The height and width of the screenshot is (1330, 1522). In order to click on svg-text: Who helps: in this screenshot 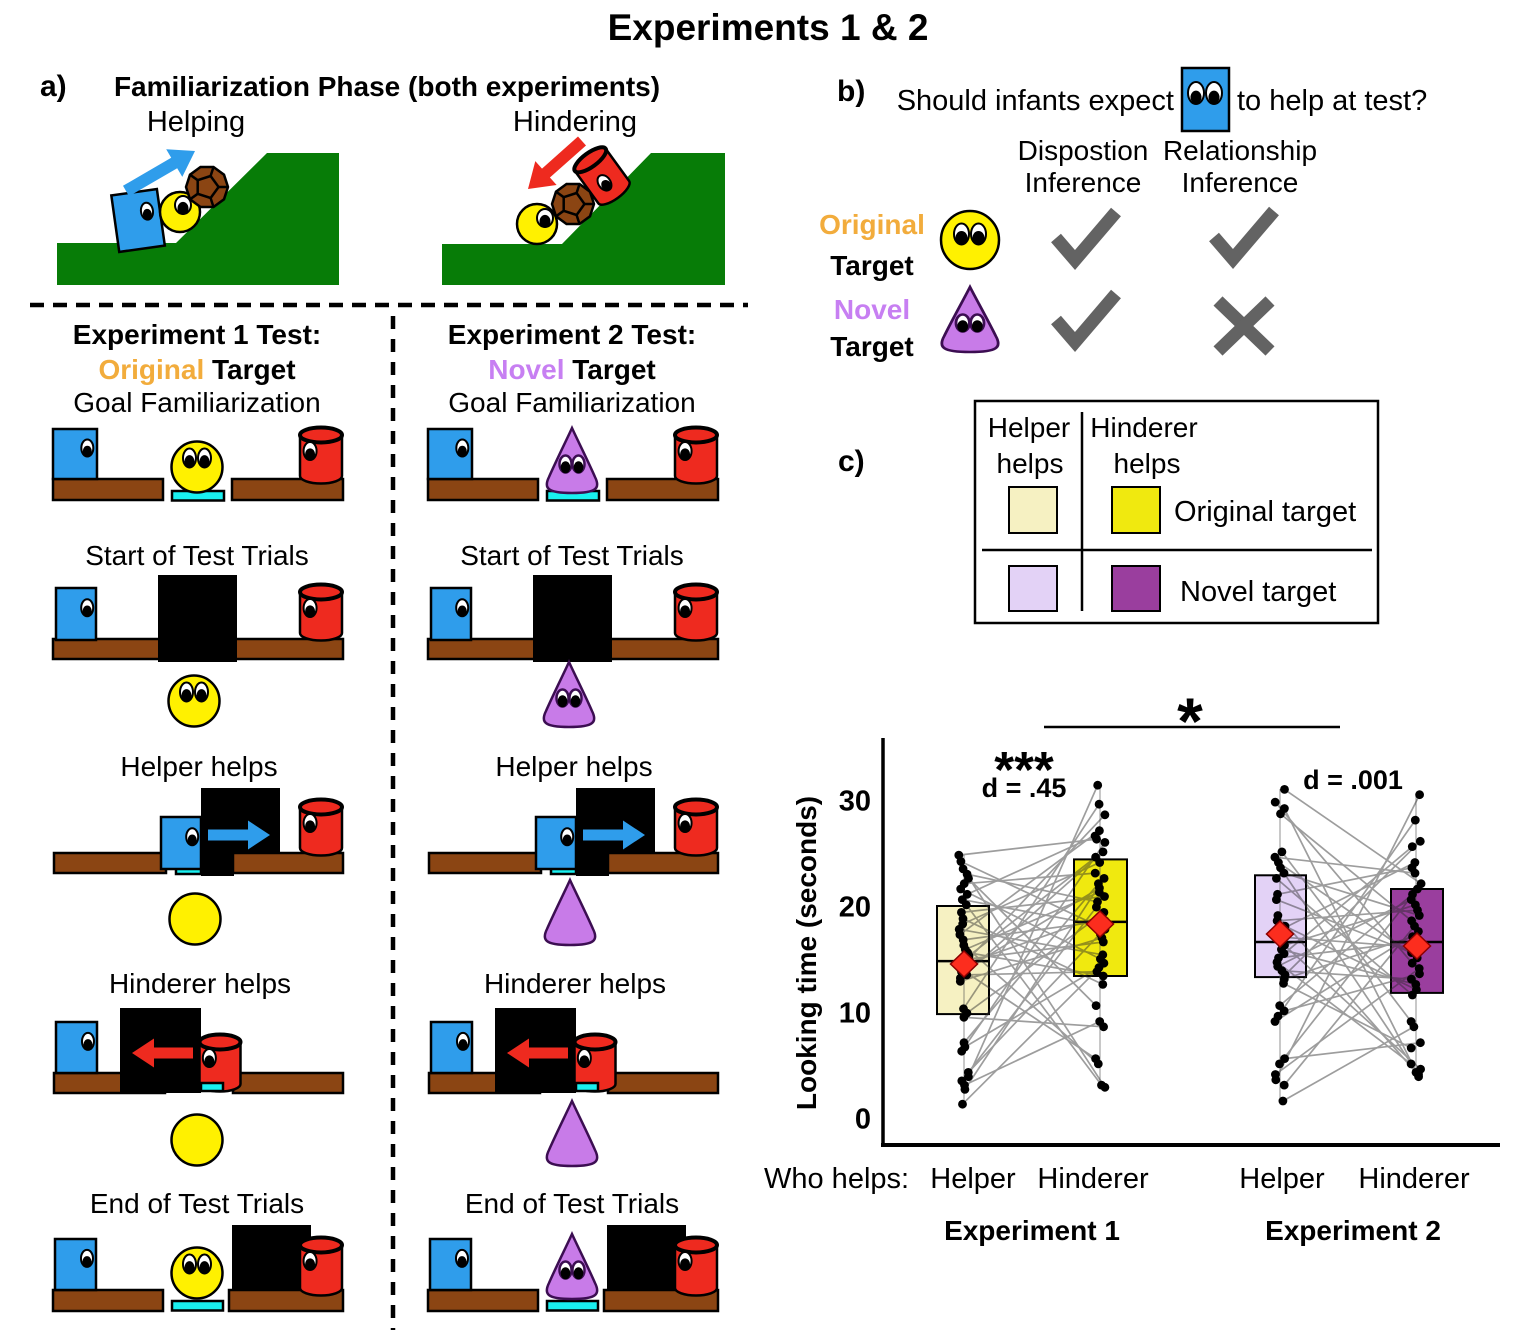, I will do `click(836, 1179)`.